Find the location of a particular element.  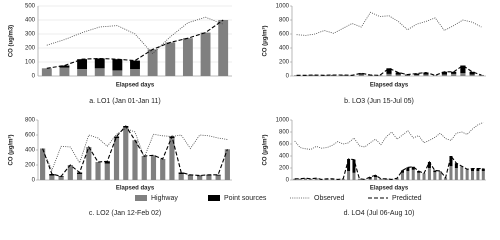

legend-label: Predicted is located at coordinates (407, 198).